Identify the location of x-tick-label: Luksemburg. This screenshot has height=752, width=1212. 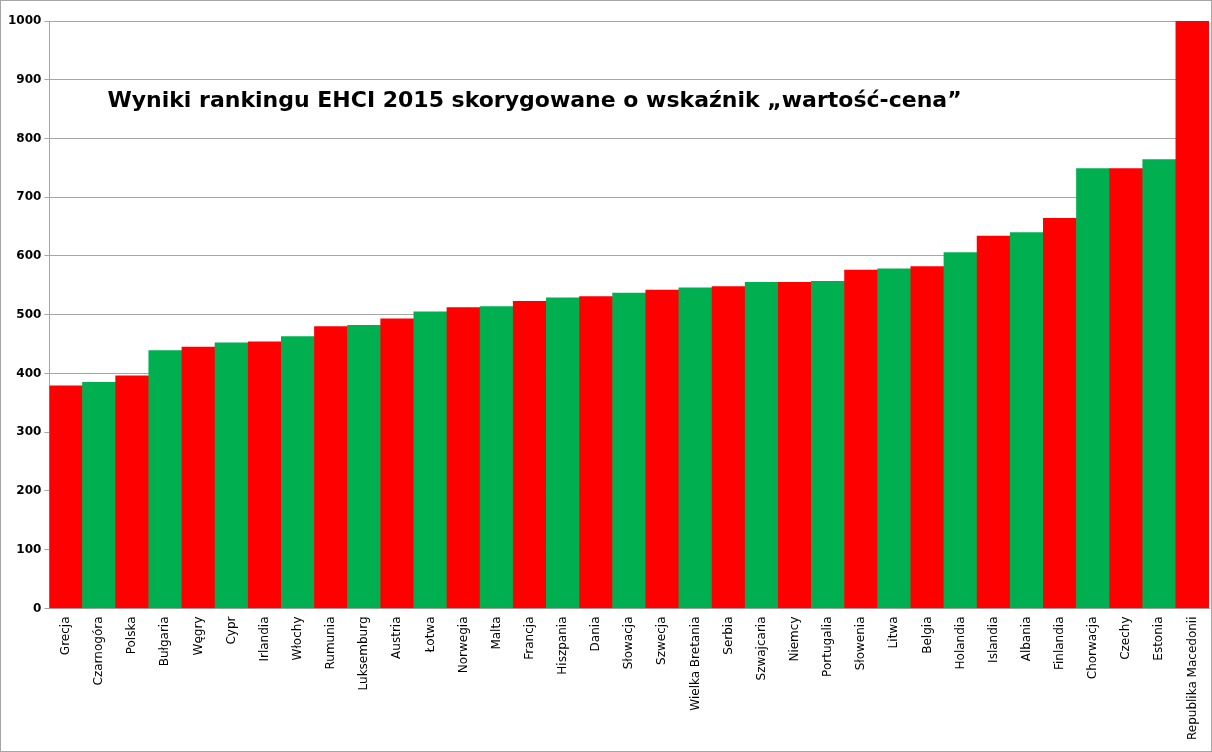
(363, 653).